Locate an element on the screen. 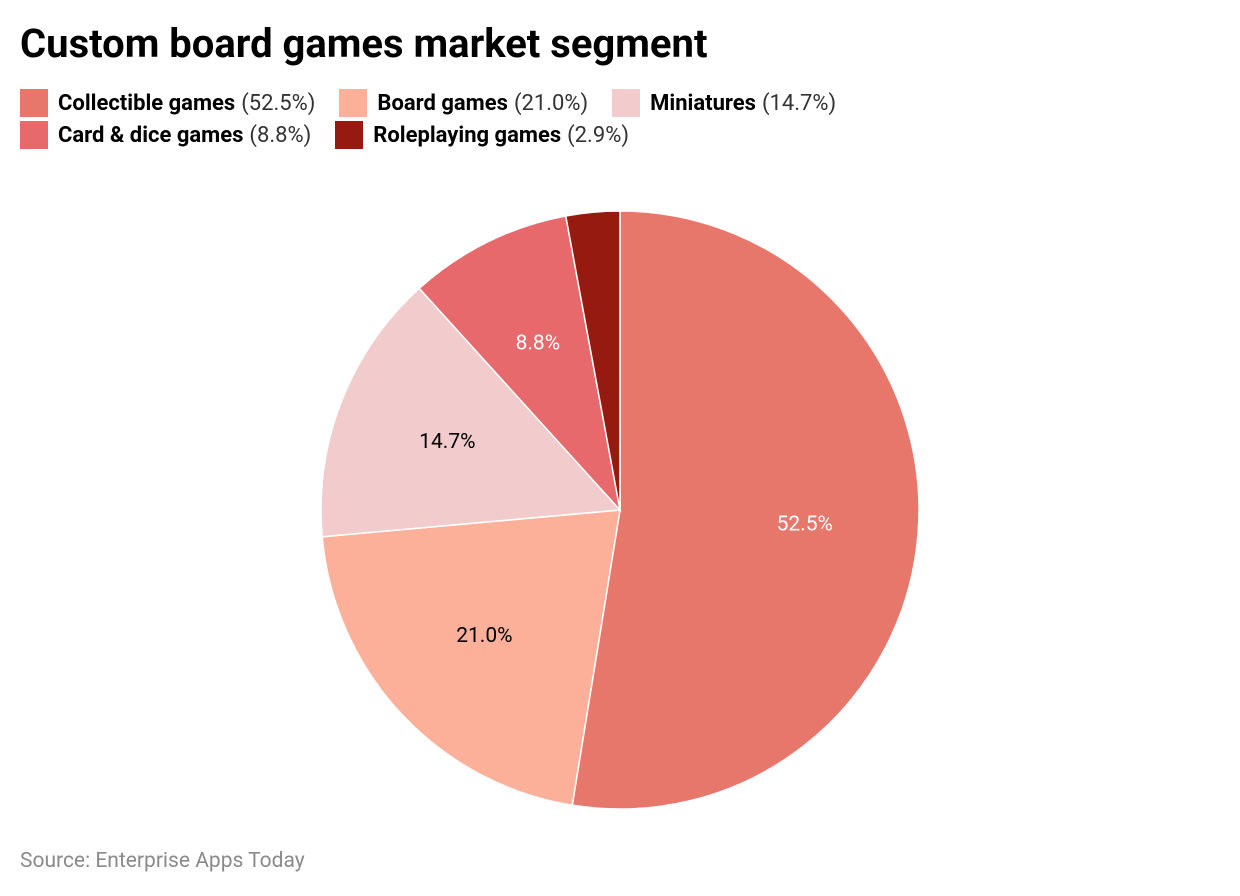 The image size is (1240, 896). legend-item: Board games (21.0%) is located at coordinates (463, 103).